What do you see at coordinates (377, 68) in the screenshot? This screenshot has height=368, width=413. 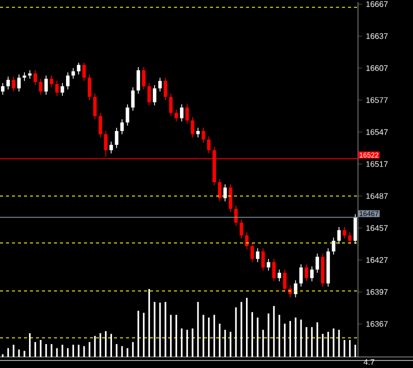 I see `y-tick-label: 16607` at bounding box center [377, 68].